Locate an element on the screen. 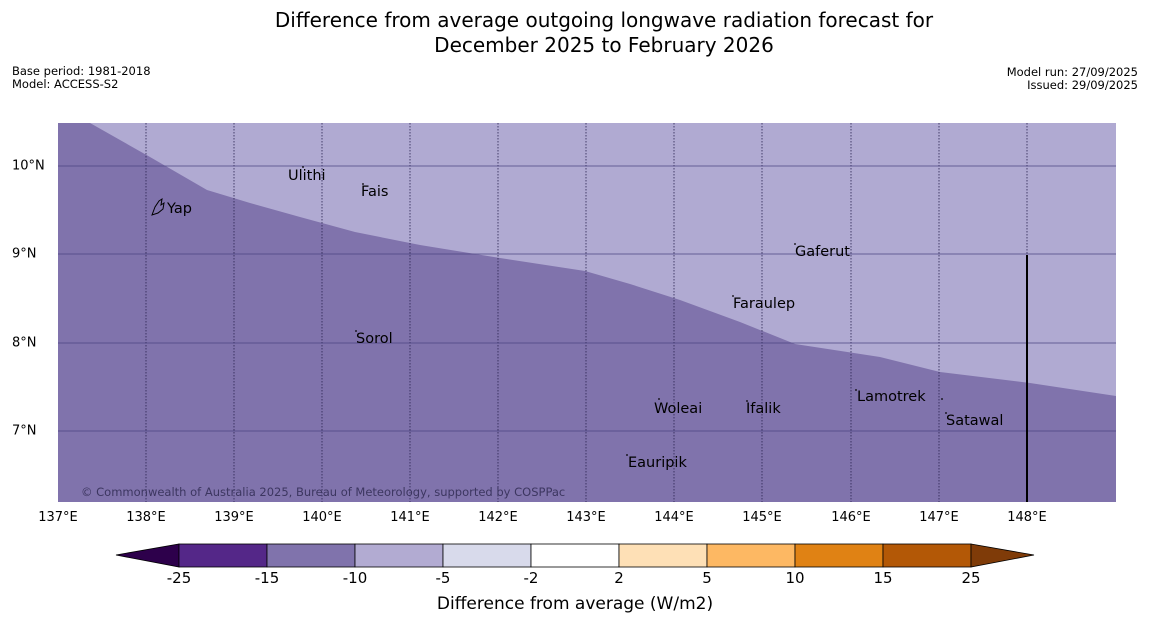  colorbar-tick: 25 is located at coordinates (971, 578).